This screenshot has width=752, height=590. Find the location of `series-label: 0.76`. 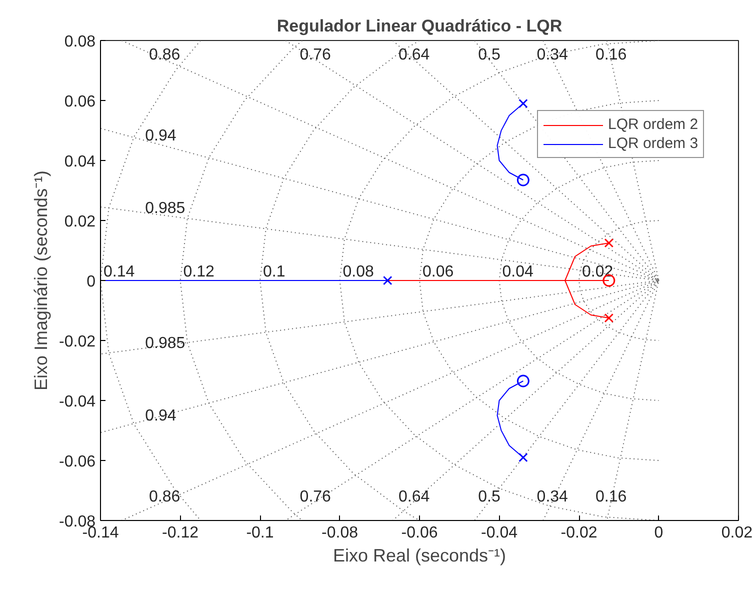

series-label: 0.76 is located at coordinates (316, 497).